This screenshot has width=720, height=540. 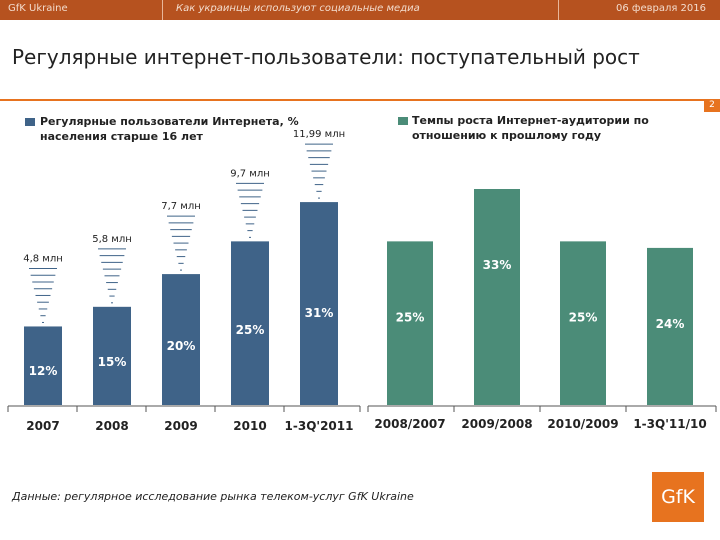 What do you see at coordinates (319, 303) in the screenshot?
I see `bar-left-1-3Q'2011` at bounding box center [319, 303].